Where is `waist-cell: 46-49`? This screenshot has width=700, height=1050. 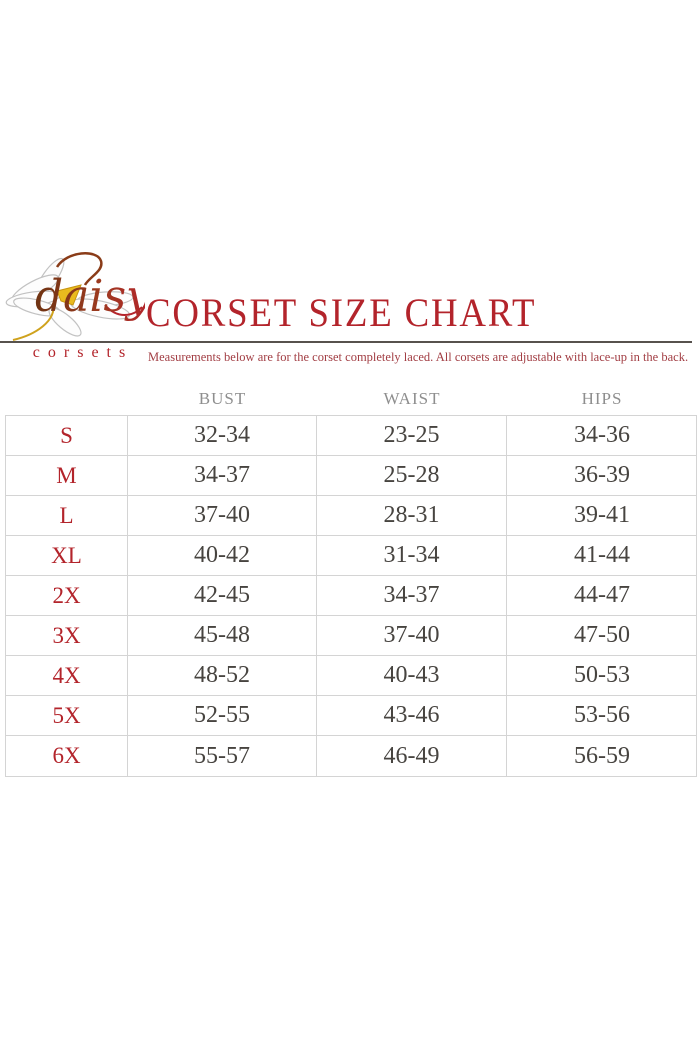 waist-cell: 46-49 is located at coordinates (412, 756).